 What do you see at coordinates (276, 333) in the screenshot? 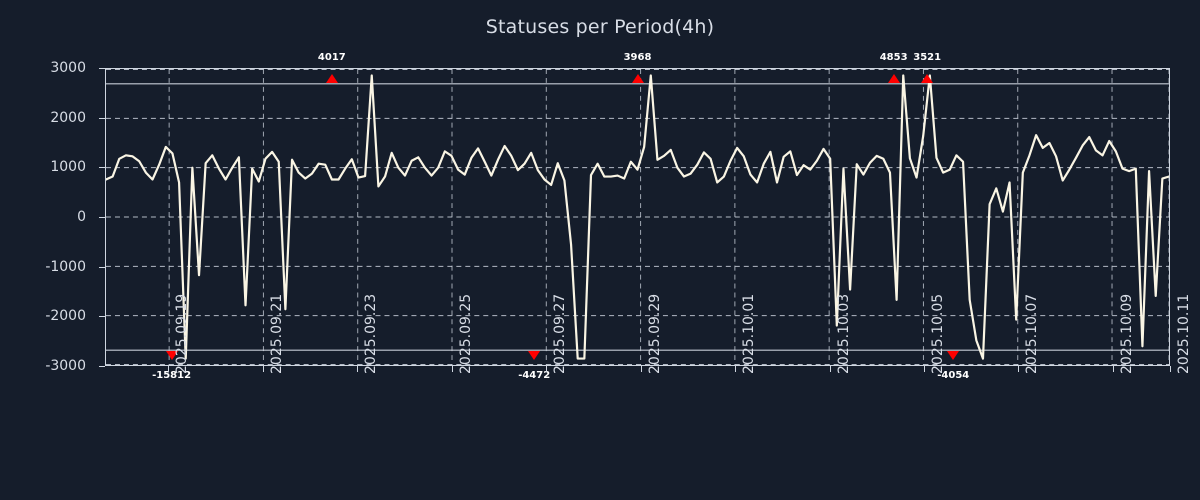
I see `x-tick-label: 2025.09.21` at bounding box center [276, 333].